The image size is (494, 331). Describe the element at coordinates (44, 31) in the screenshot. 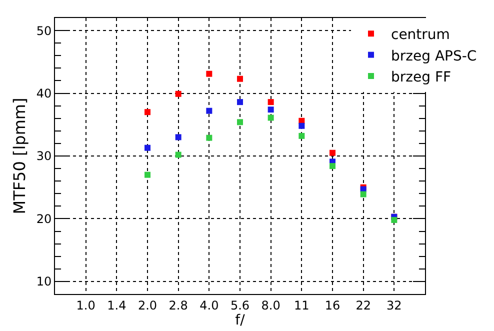

I see `y-tick-label: 50` at that location.